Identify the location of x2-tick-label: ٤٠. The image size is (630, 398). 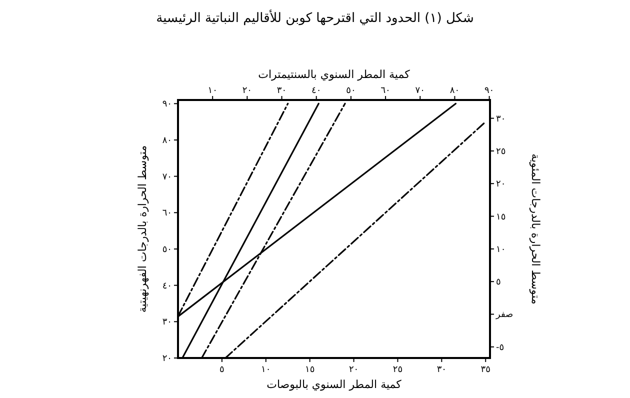
(317, 91).